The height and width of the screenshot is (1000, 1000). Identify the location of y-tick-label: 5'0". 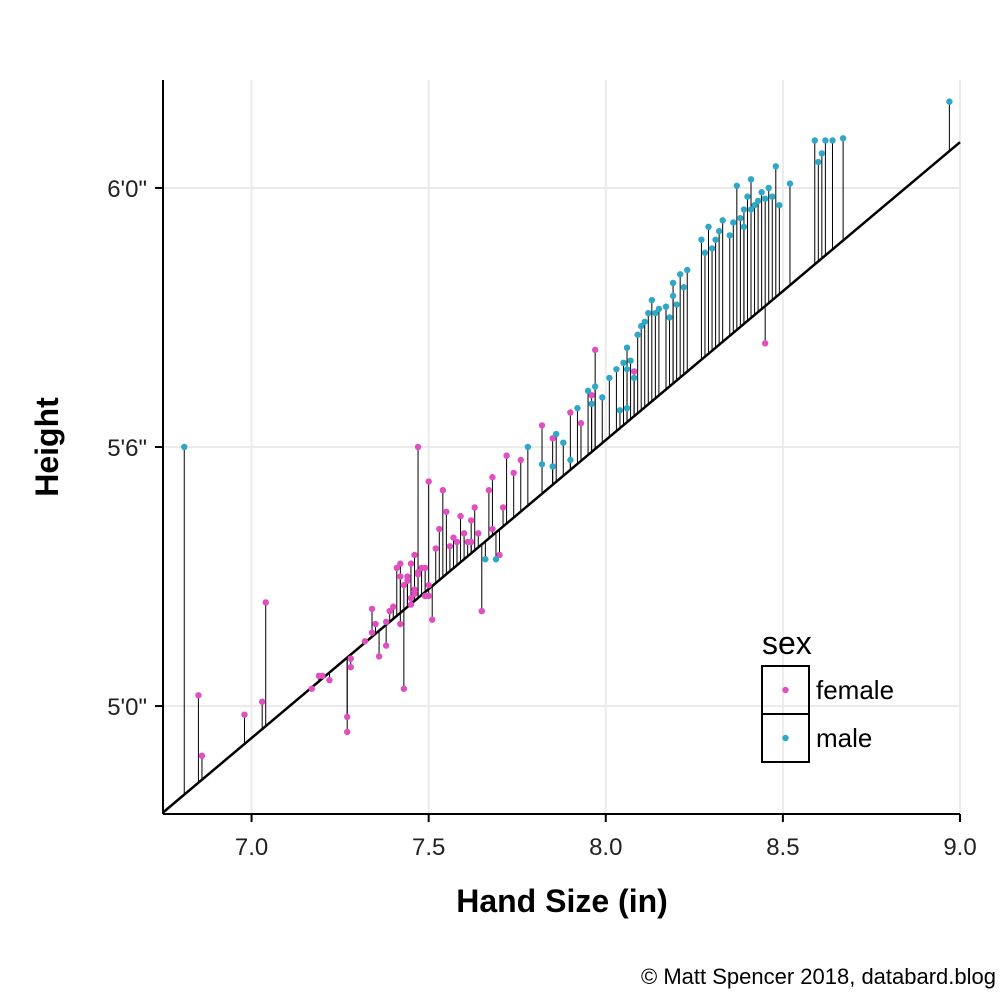
(127, 707).